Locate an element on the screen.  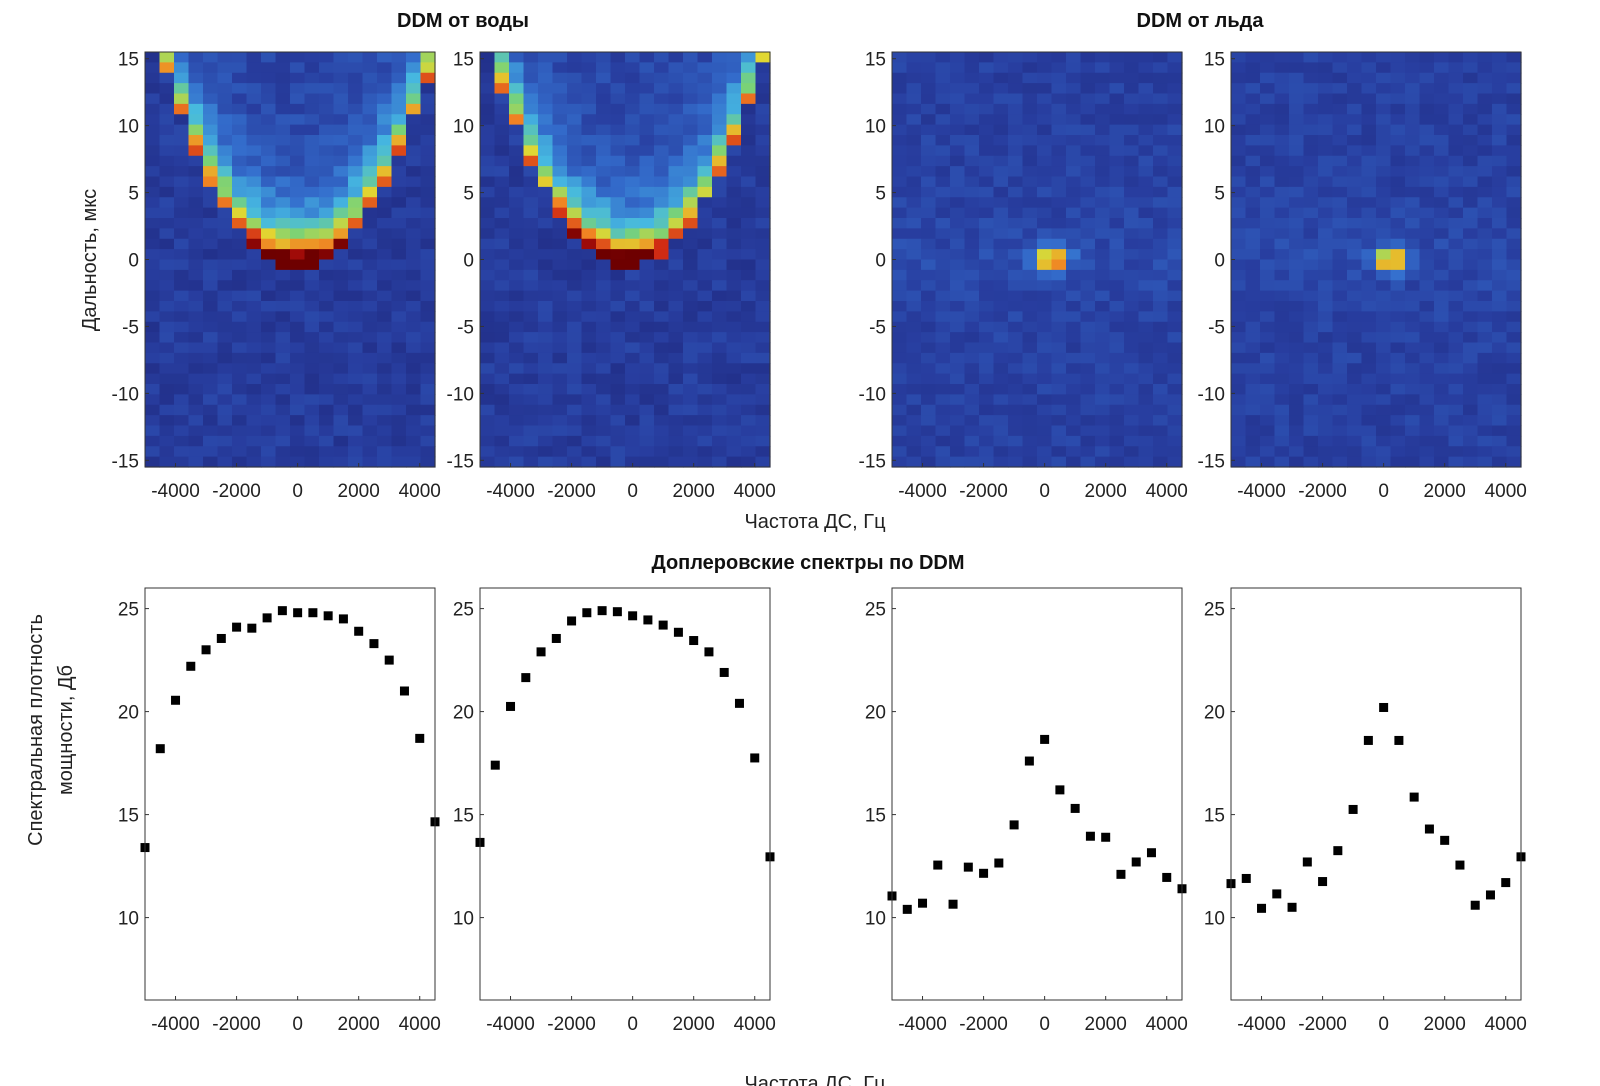
y-tick-label: -5 is located at coordinates (465, 327).